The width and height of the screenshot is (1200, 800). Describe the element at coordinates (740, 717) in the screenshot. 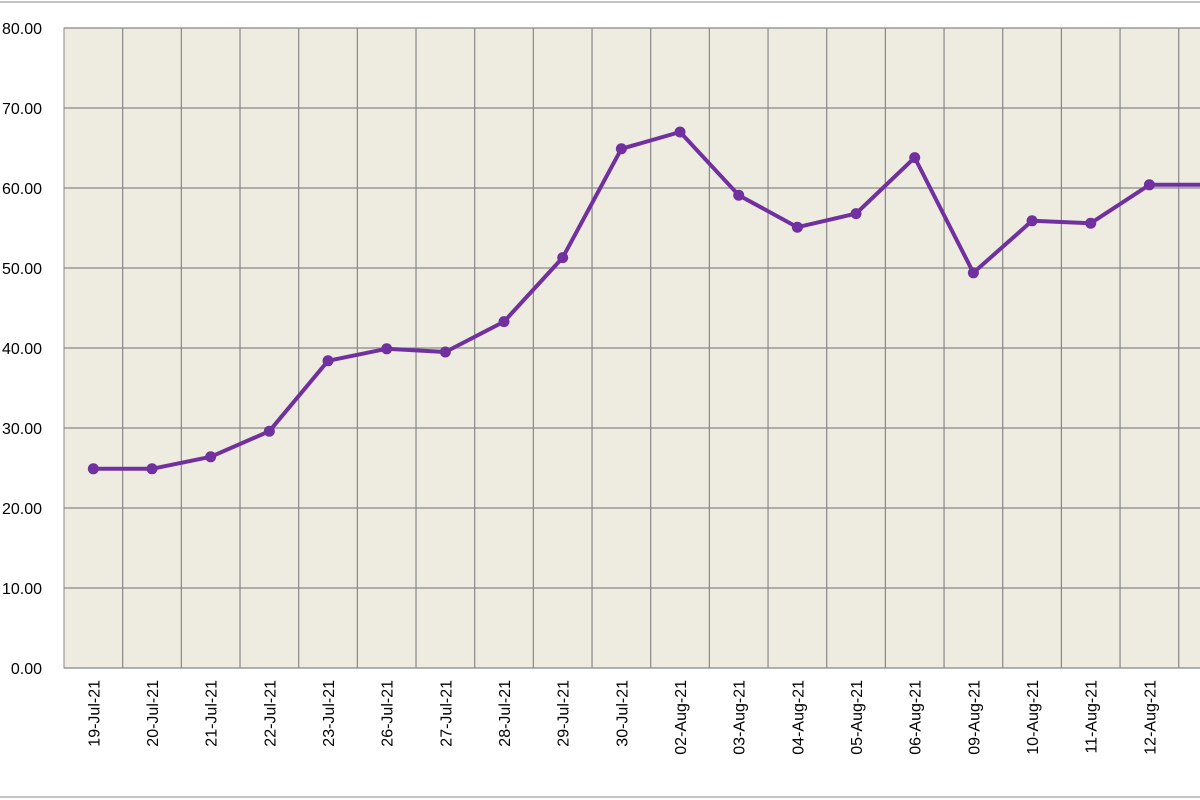

I see `x-tick-label: 03-Aug-21` at that location.